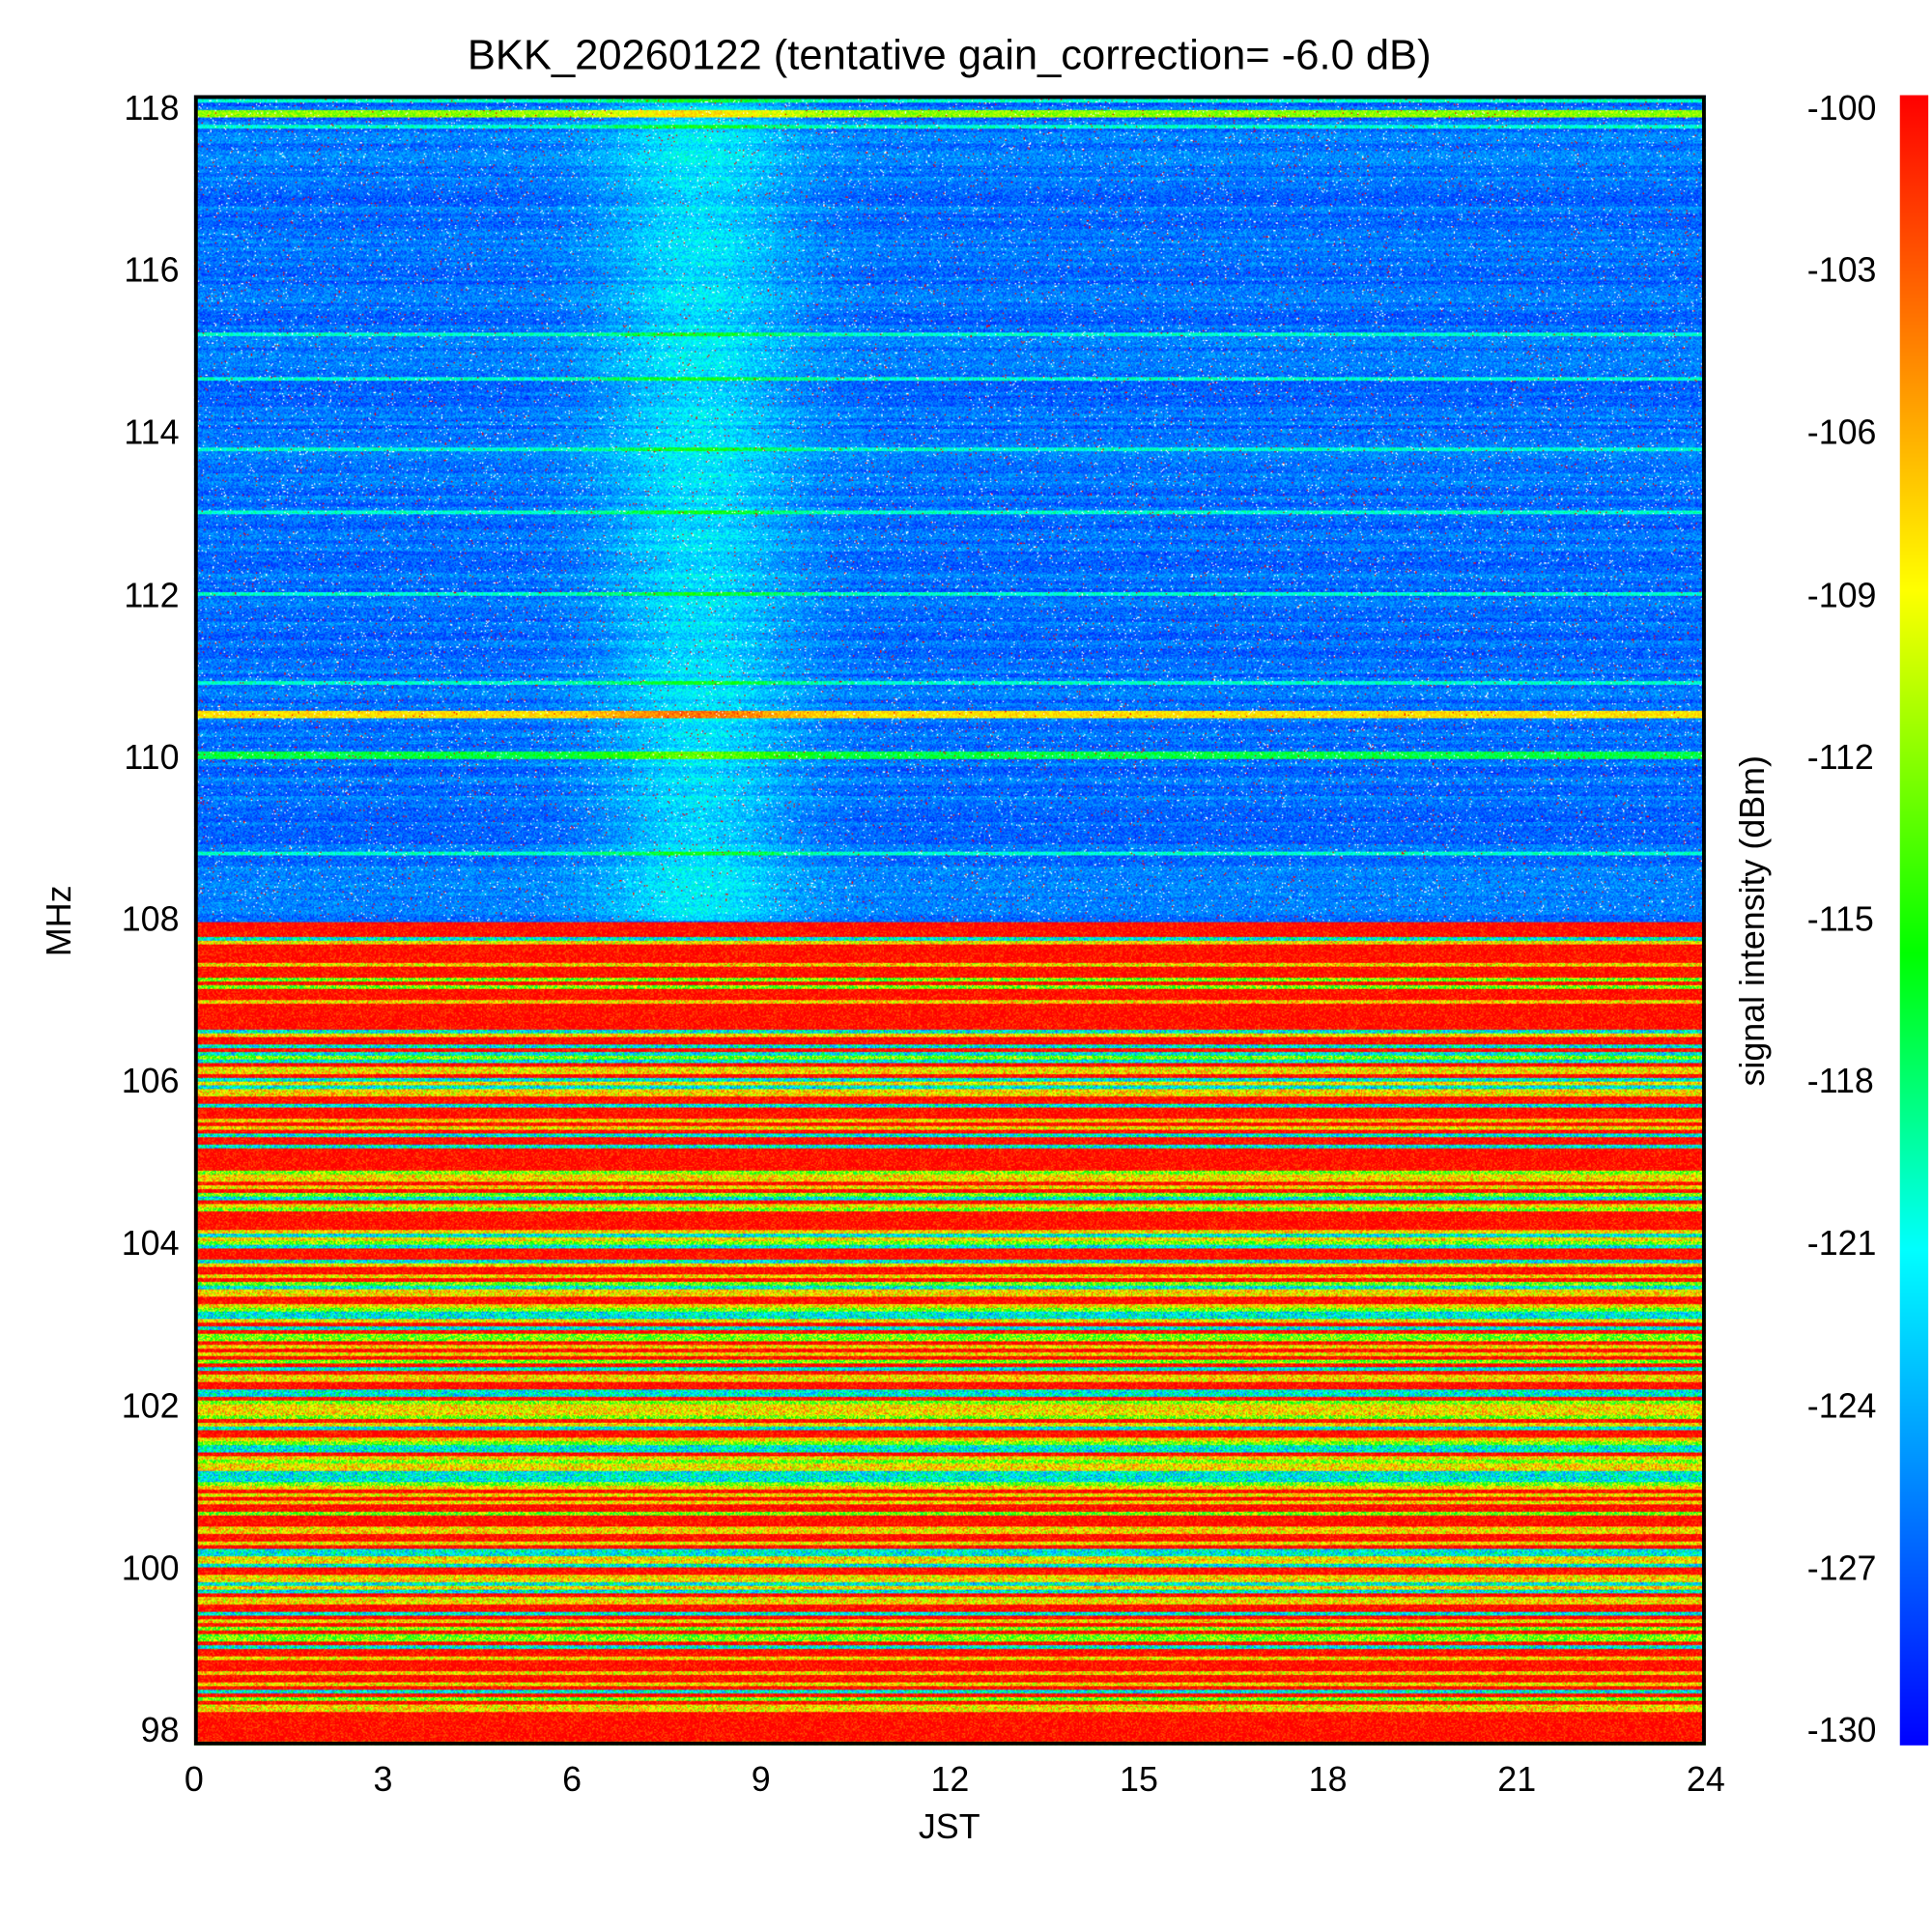 The width and height of the screenshot is (1932, 1932). Describe the element at coordinates (152, 594) in the screenshot. I see `y-tick-label: 112` at that location.